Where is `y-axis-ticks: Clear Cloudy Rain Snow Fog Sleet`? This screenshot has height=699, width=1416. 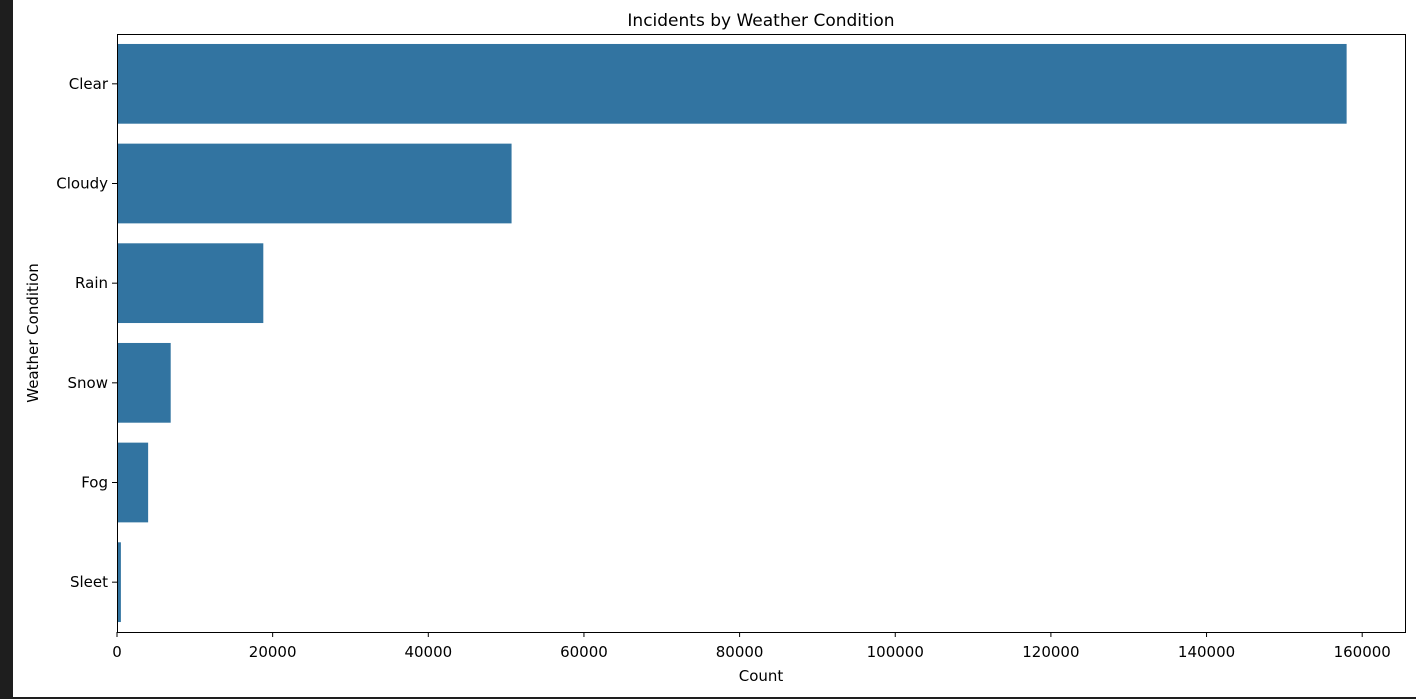
y-axis-ticks: Clear Cloudy Rain Snow Fog Sleet is located at coordinates (86, 333).